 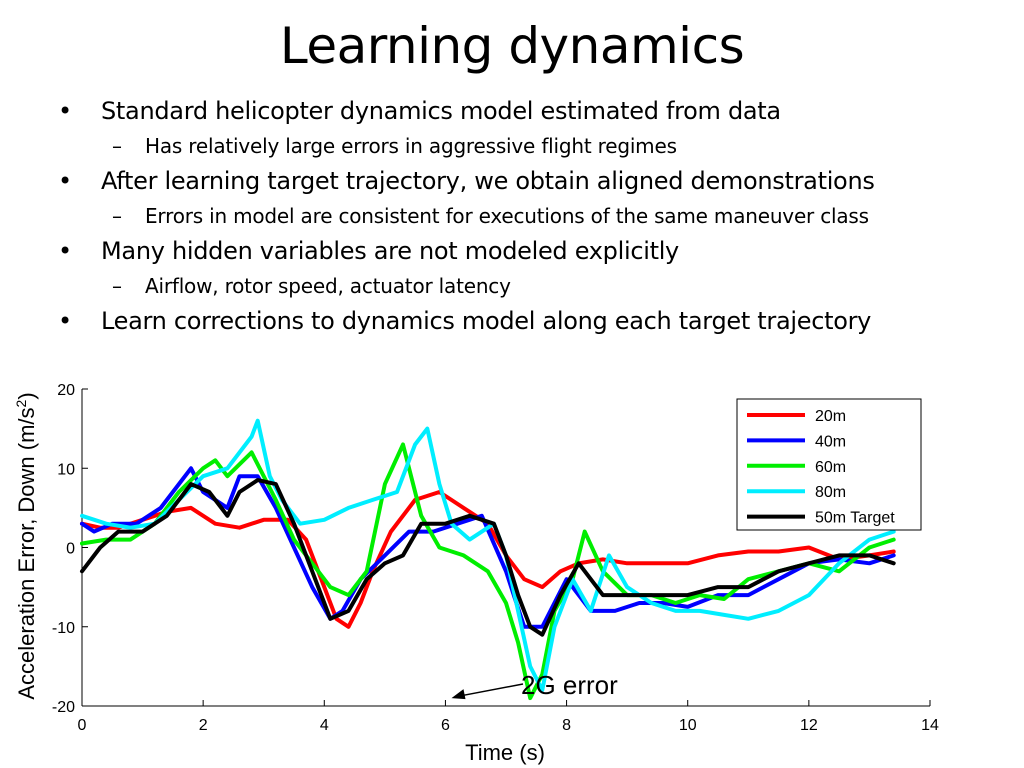 What do you see at coordinates (328, 286) in the screenshot?
I see `sub-bullet-text: Airflow, rotor speed, actuator latency` at bounding box center [328, 286].